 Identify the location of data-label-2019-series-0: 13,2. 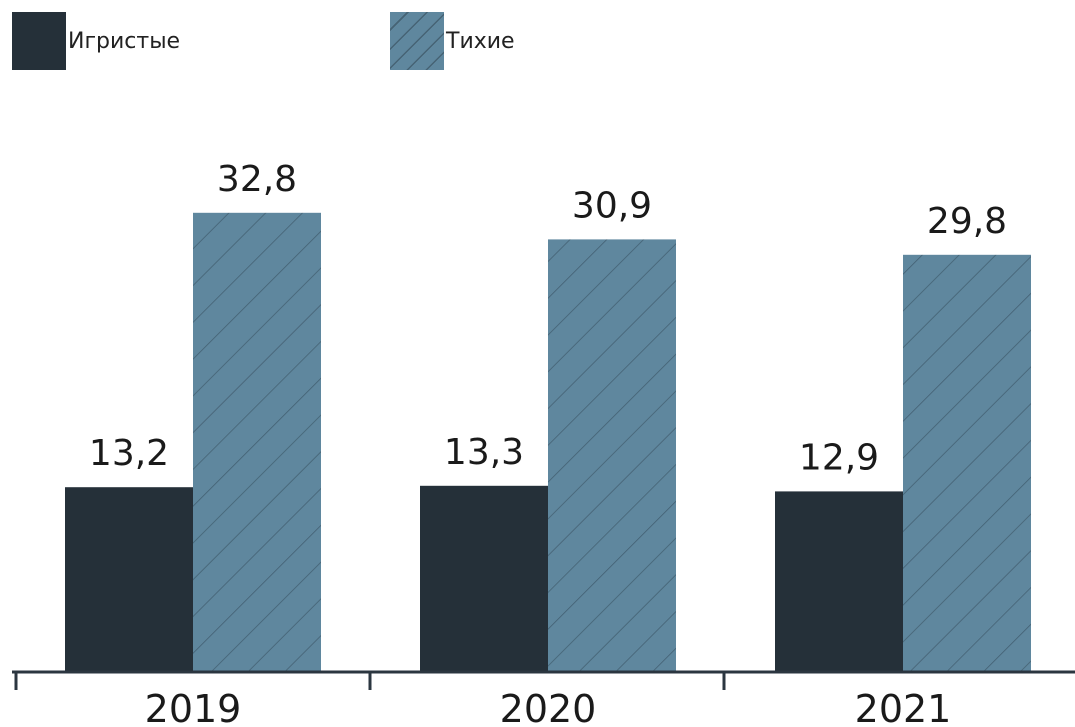
(129, 453).